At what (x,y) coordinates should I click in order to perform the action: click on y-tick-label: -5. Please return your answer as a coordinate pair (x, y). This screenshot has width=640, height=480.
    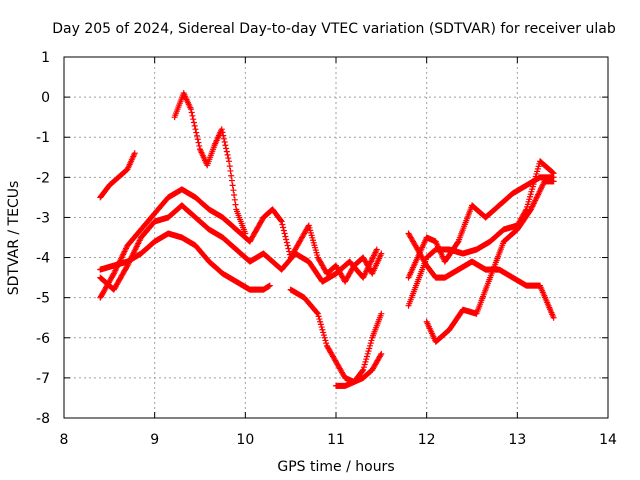
    Looking at the image, I should click on (43, 299).